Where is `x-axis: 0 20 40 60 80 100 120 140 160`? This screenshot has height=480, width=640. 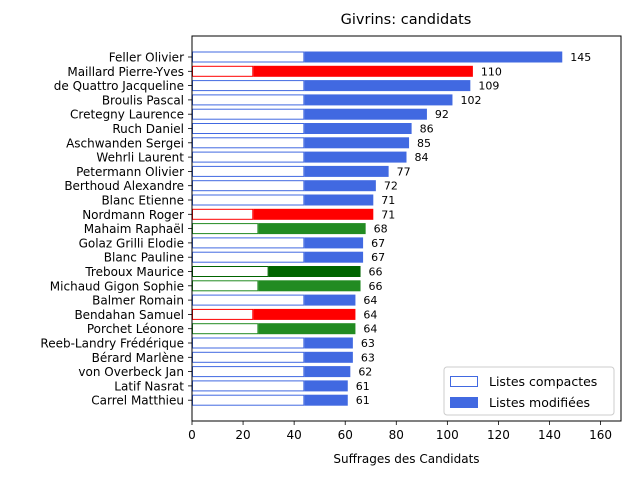 x-axis: 0 20 40 60 80 100 120 140 160 is located at coordinates (400, 431).